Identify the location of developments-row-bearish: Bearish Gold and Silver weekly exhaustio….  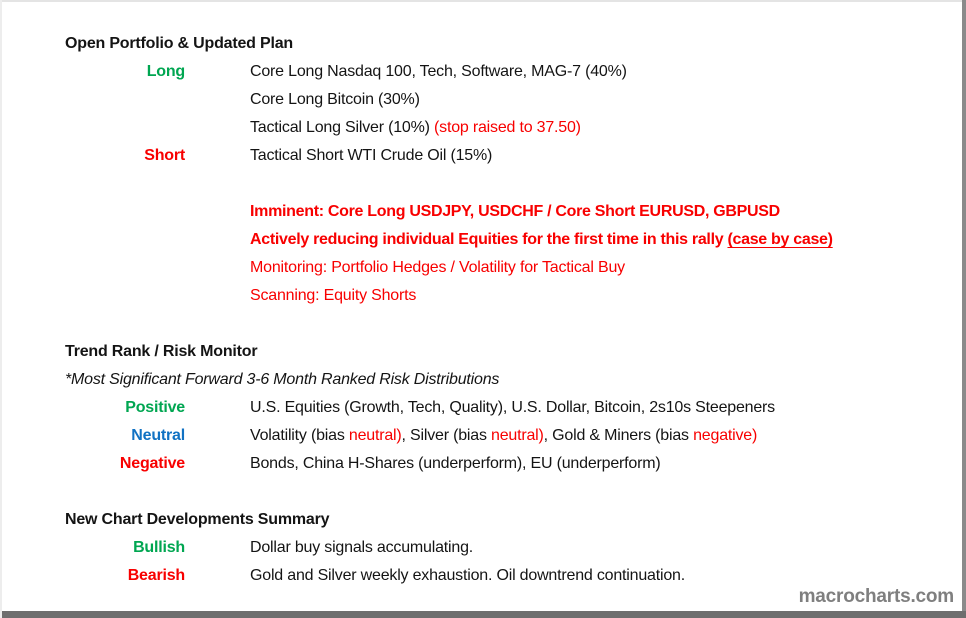
(481, 576).